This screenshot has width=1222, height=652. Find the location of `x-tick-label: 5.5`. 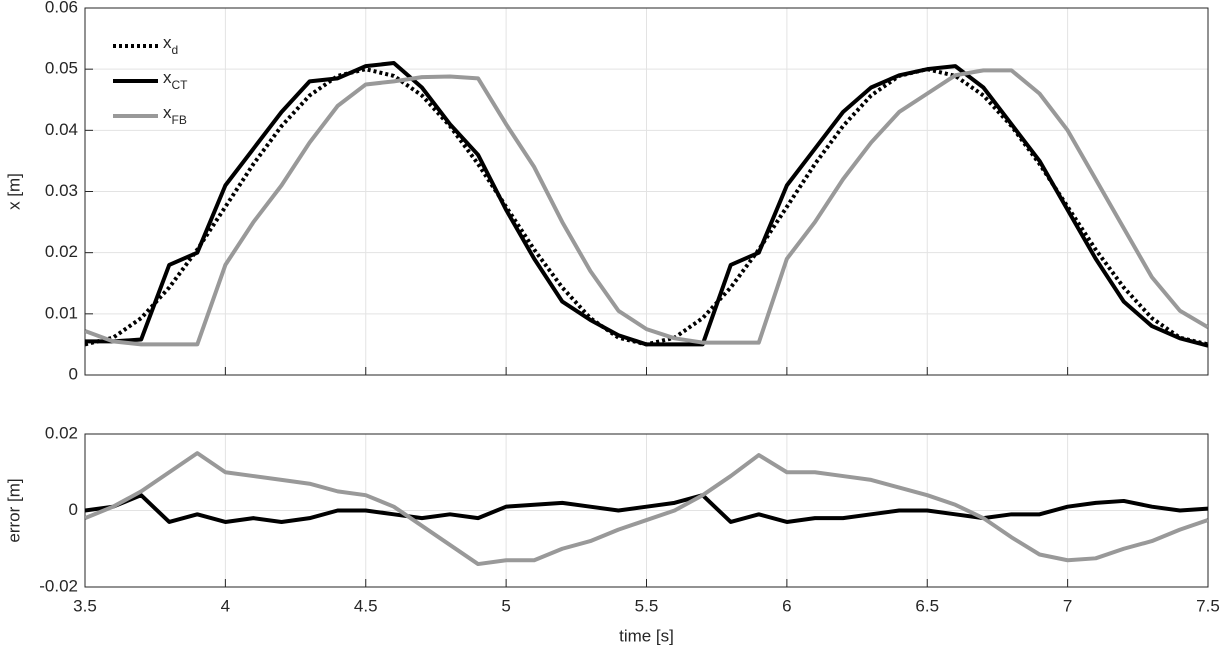

x-tick-label: 5.5 is located at coordinates (647, 605).